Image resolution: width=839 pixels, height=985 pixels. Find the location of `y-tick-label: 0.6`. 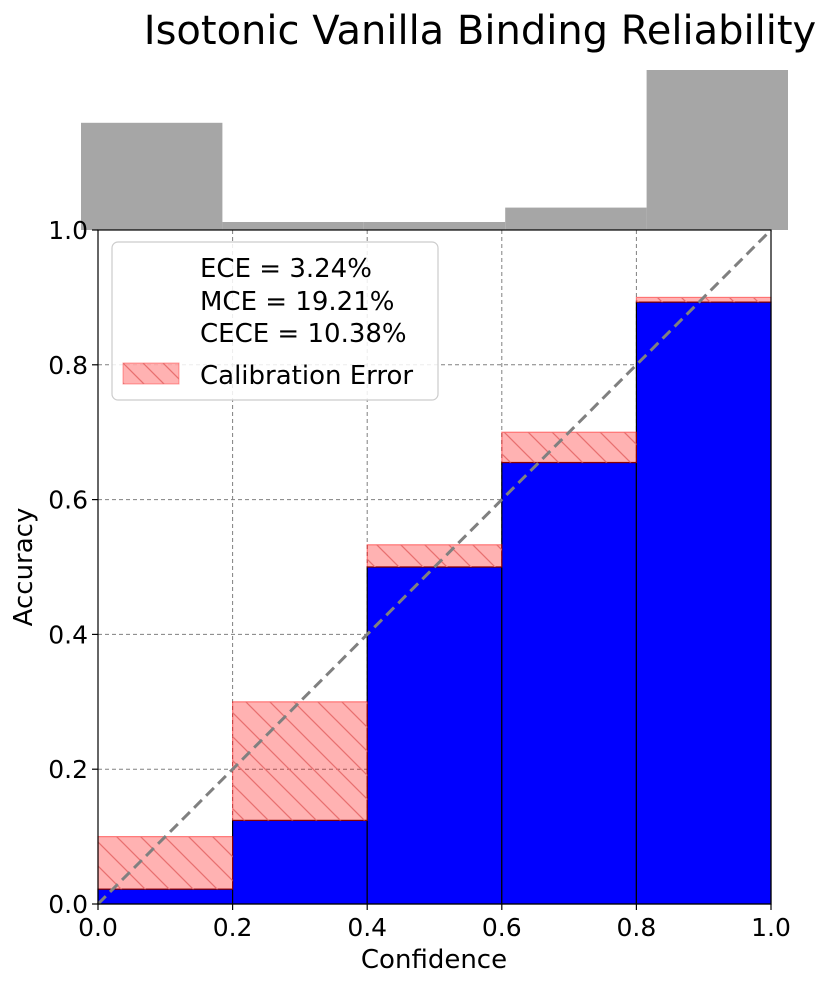

y-tick-label: 0.6 is located at coordinates (68, 500).